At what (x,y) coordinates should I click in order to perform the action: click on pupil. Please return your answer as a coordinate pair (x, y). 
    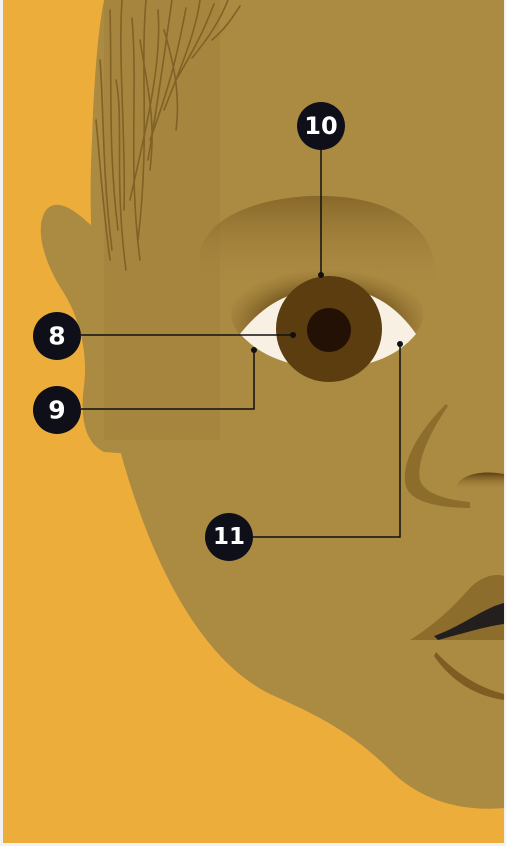
    Looking at the image, I should click on (329, 330).